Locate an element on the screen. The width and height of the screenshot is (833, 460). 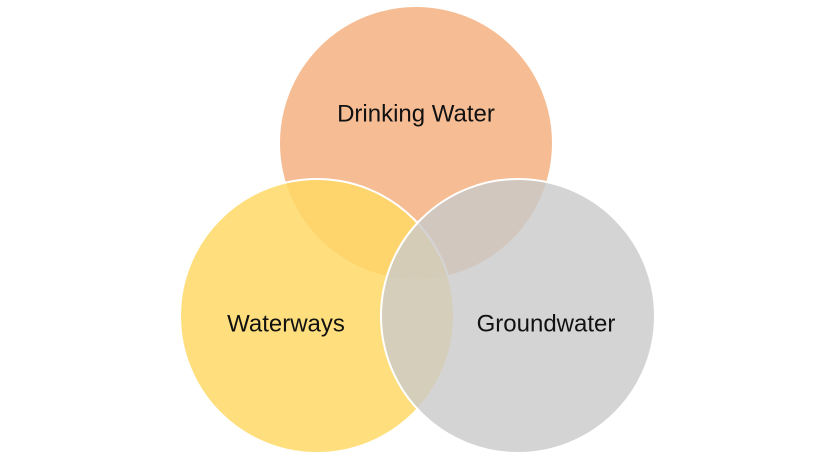
waterways-label: Waterways is located at coordinates (286, 323).